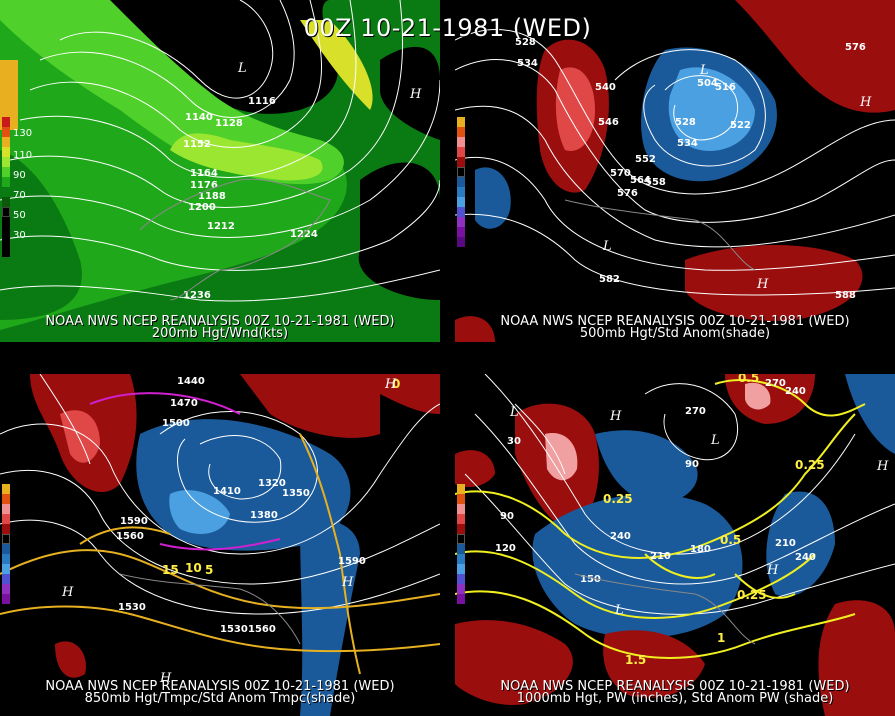  What do you see at coordinates (19, 215) in the screenshot?
I see `legend-label: 50` at bounding box center [19, 215].